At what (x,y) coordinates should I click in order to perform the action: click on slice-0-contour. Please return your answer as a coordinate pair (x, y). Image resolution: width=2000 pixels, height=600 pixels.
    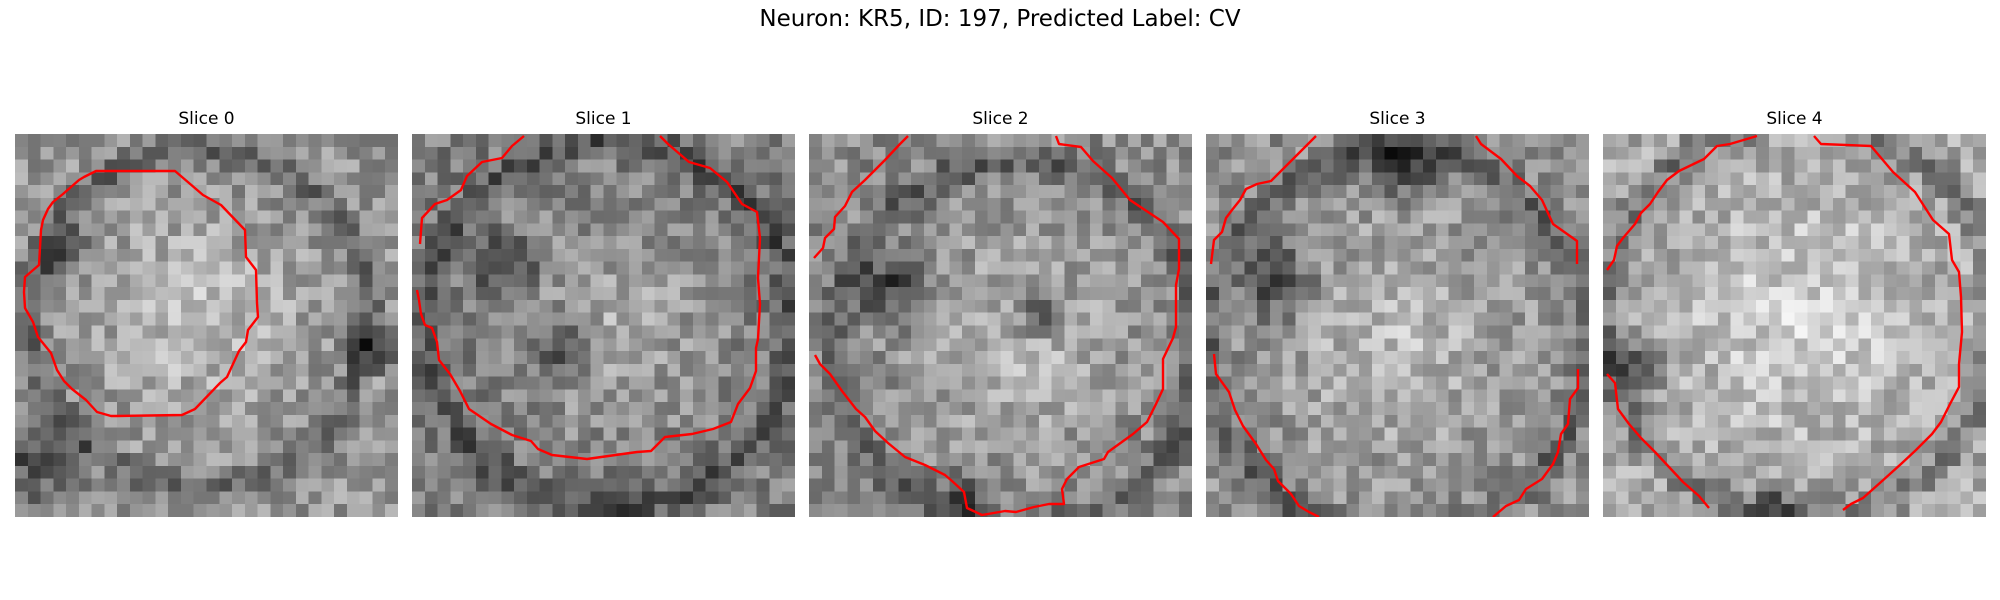
    Looking at the image, I should click on (141, 293).